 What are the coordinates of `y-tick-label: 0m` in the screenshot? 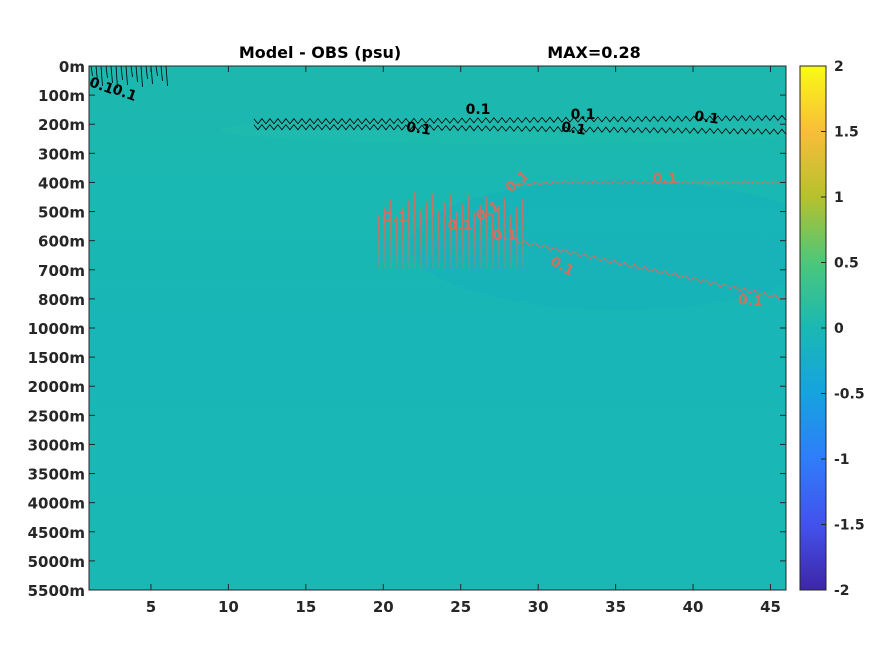 It's located at (72, 67).